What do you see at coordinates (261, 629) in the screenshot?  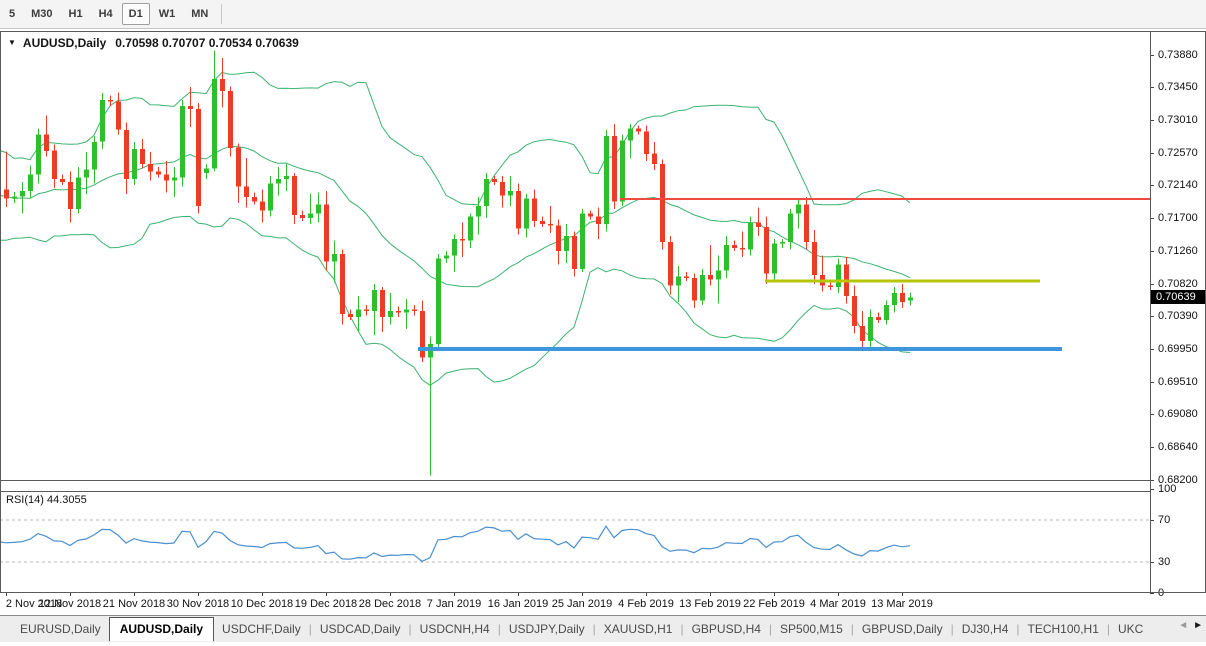 I see `chart-tab-usdchf: USDCHF,Daily` at bounding box center [261, 629].